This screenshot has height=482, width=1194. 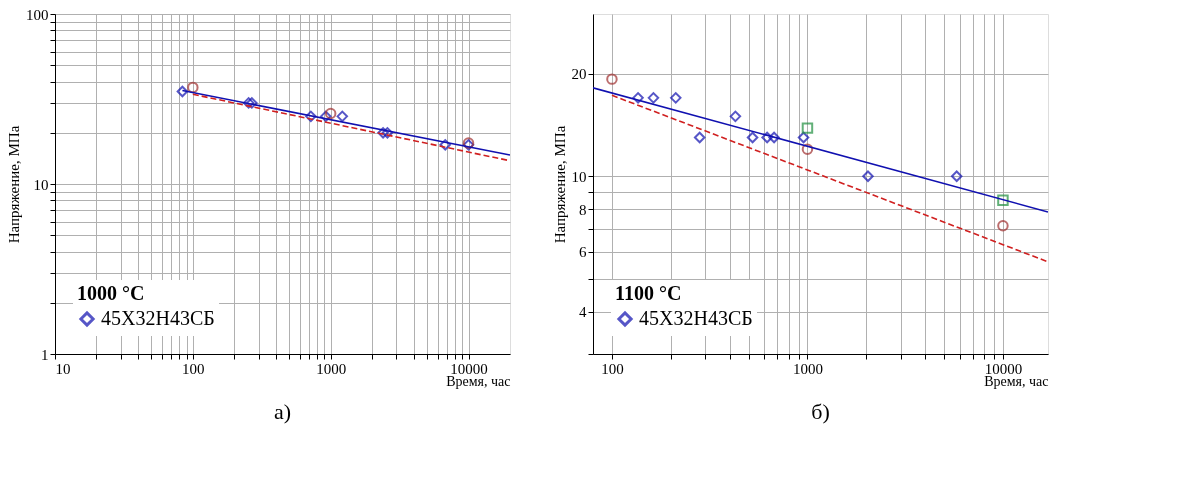 What do you see at coordinates (583, 209) in the screenshot?
I see `y-tick-label: 8` at bounding box center [583, 209].